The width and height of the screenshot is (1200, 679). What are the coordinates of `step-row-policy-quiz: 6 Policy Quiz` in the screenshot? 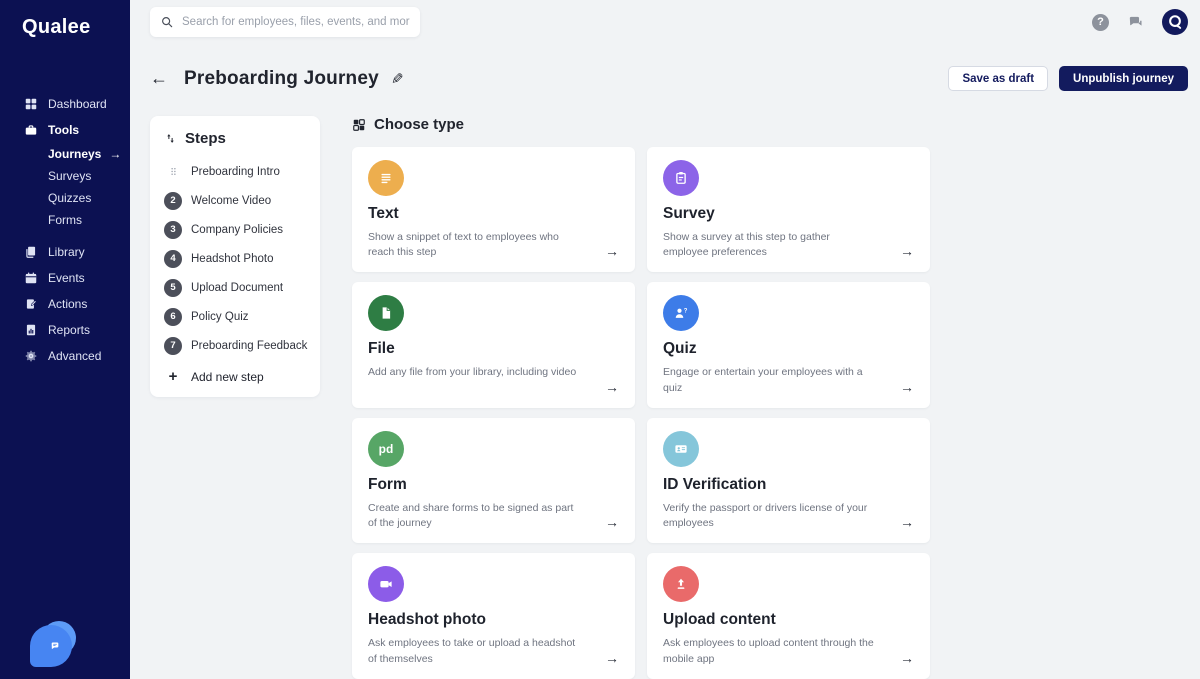 It's located at (235, 316).